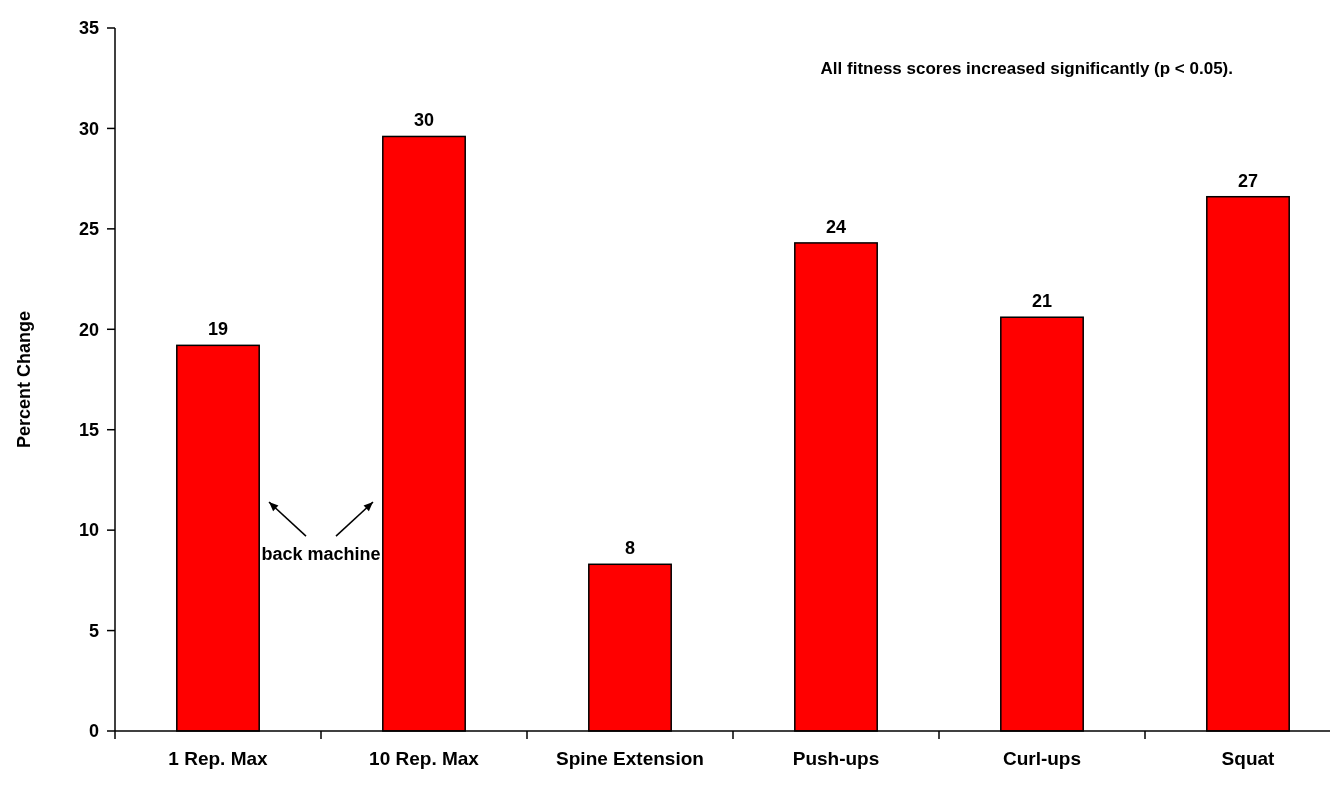 This screenshot has height=788, width=1338. I want to click on y-tick-label: 15, so click(88, 430).